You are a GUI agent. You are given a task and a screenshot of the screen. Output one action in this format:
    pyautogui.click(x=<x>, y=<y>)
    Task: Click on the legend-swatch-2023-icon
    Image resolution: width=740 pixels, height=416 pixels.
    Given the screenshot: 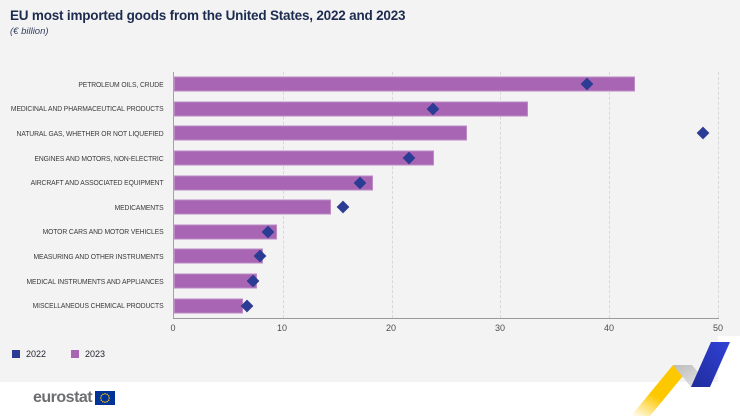 What is the action you would take?
    pyautogui.click(x=75, y=354)
    